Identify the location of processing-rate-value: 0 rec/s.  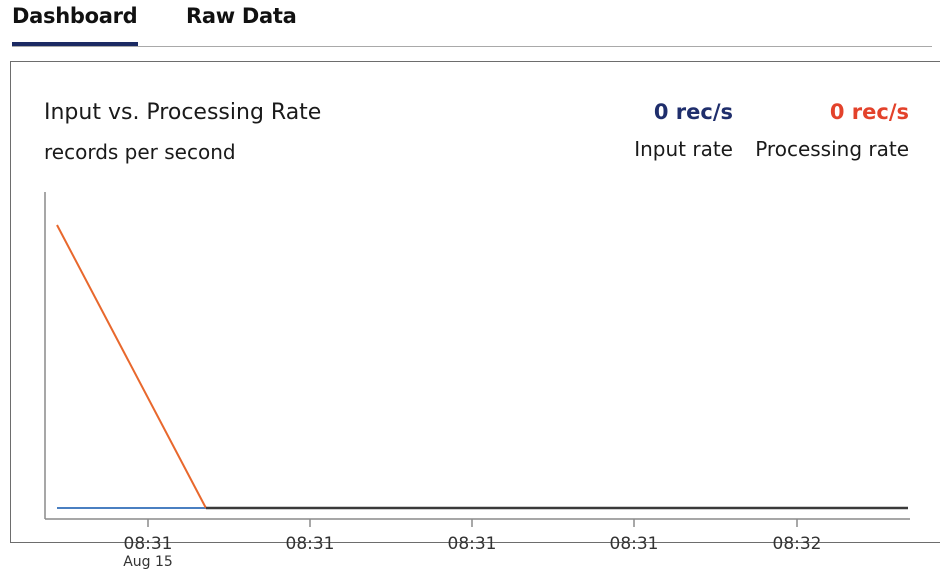
(869, 112).